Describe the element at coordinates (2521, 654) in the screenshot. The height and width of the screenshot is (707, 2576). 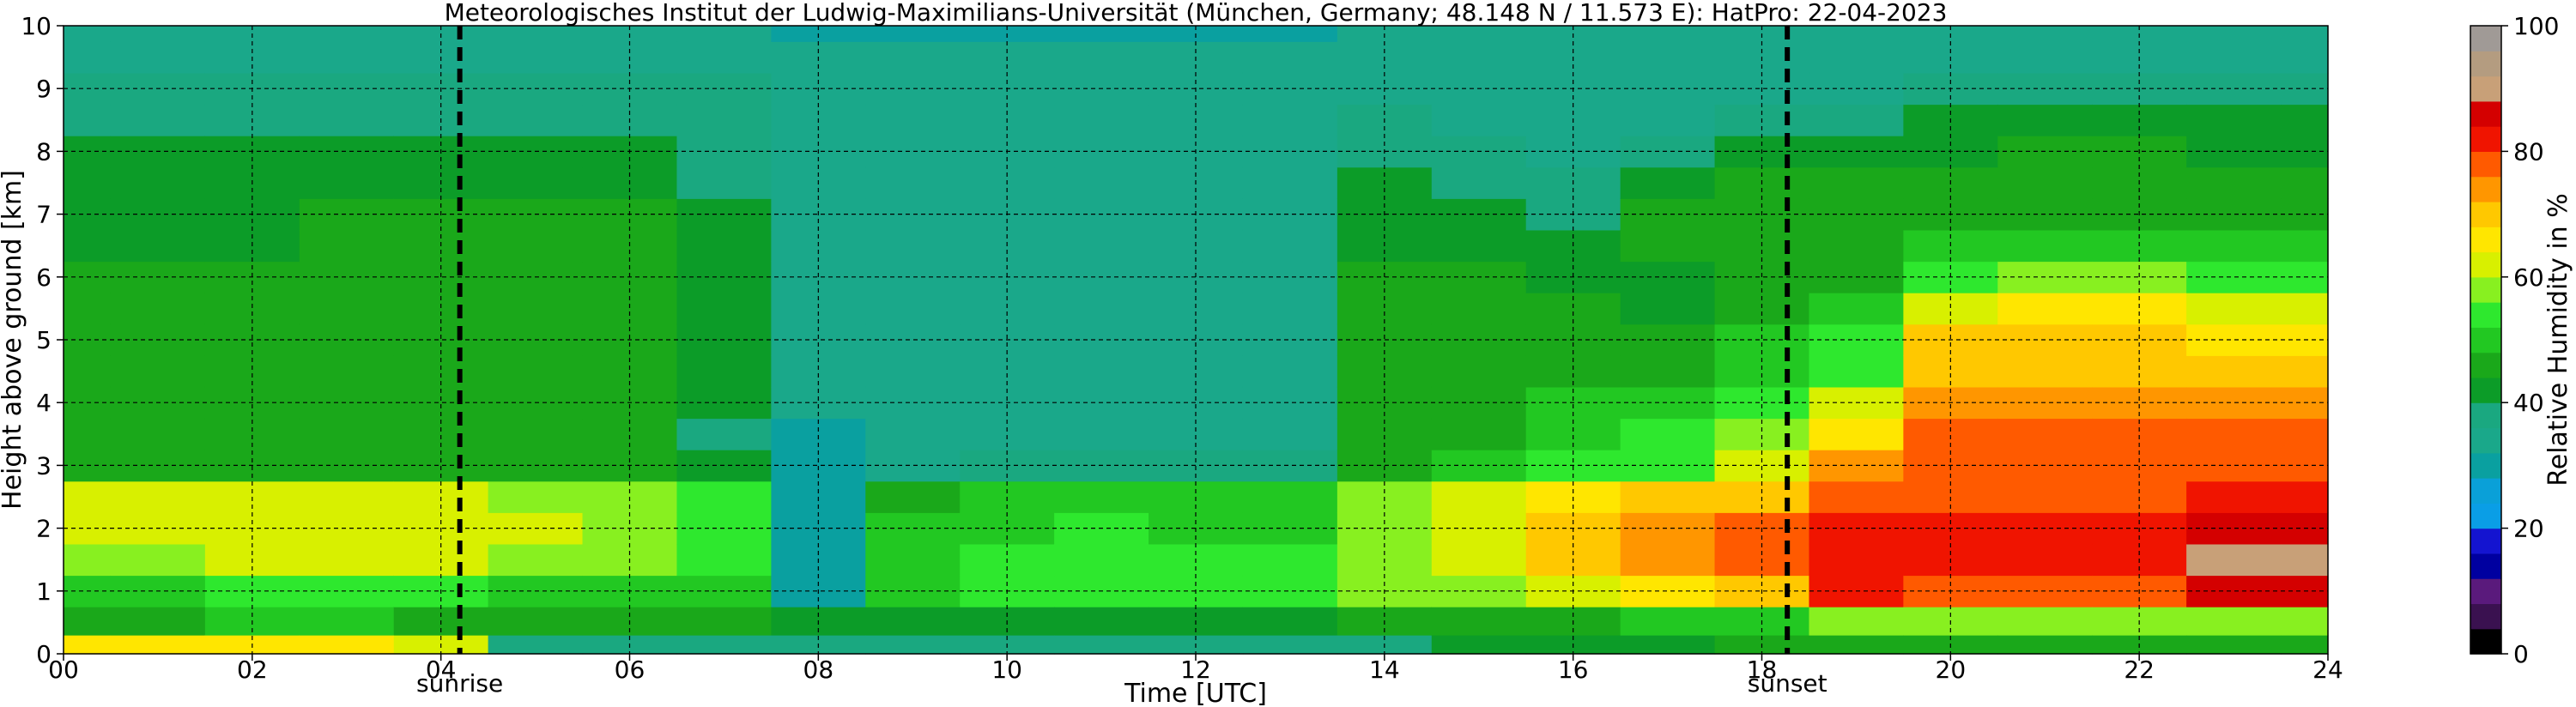
I see `colorbar-tick-label: 0` at that location.